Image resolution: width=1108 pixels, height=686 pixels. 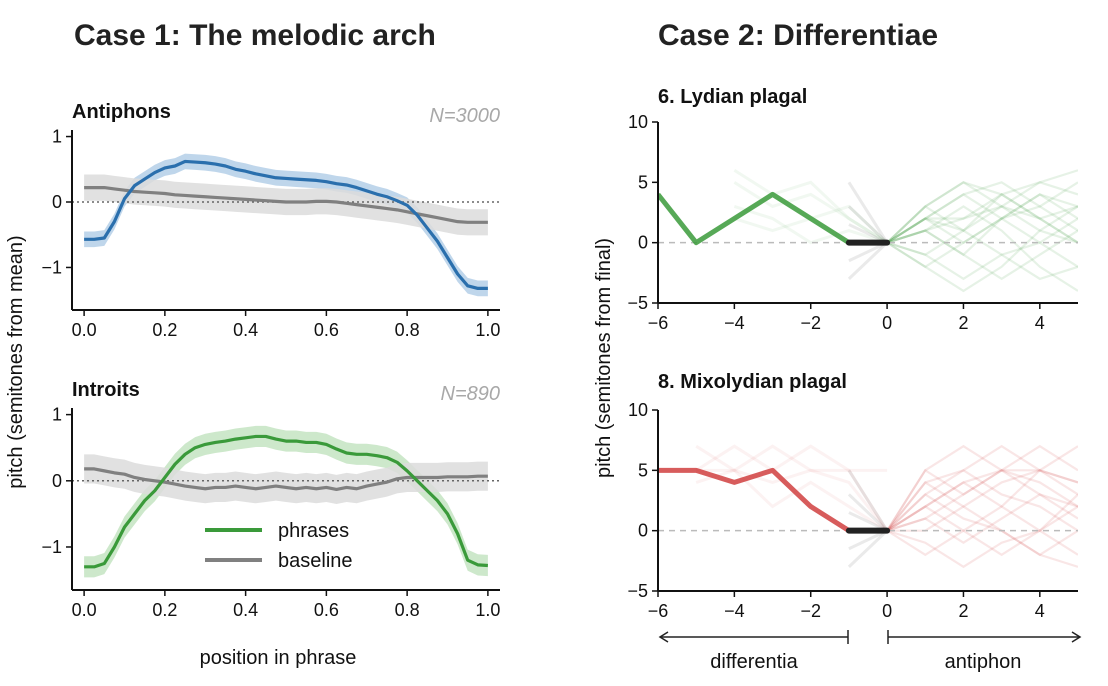 I want to click on antiphons-chart: 0.0 0.2 0.4 0.6 0.8 1.0 1 0 −1, so click(x=270, y=233).